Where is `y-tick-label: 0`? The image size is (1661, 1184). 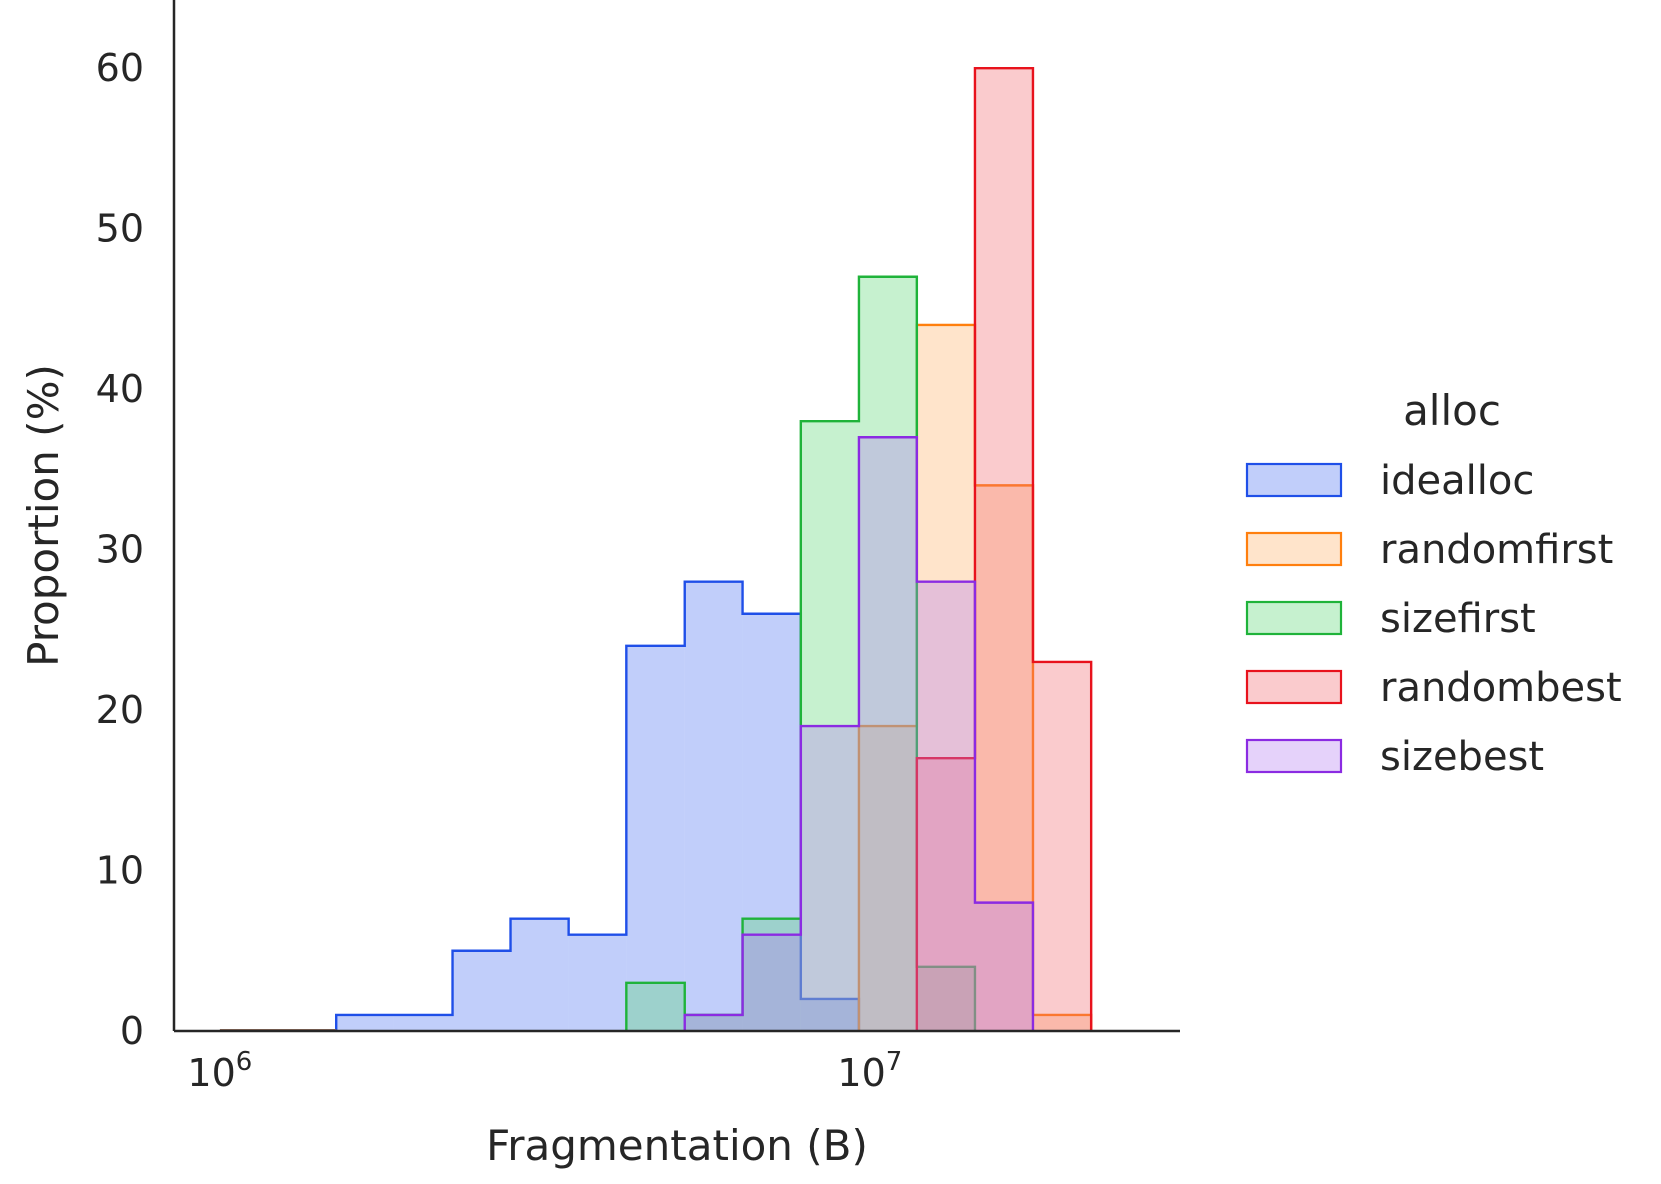
y-tick-label: 0 is located at coordinates (132, 1031).